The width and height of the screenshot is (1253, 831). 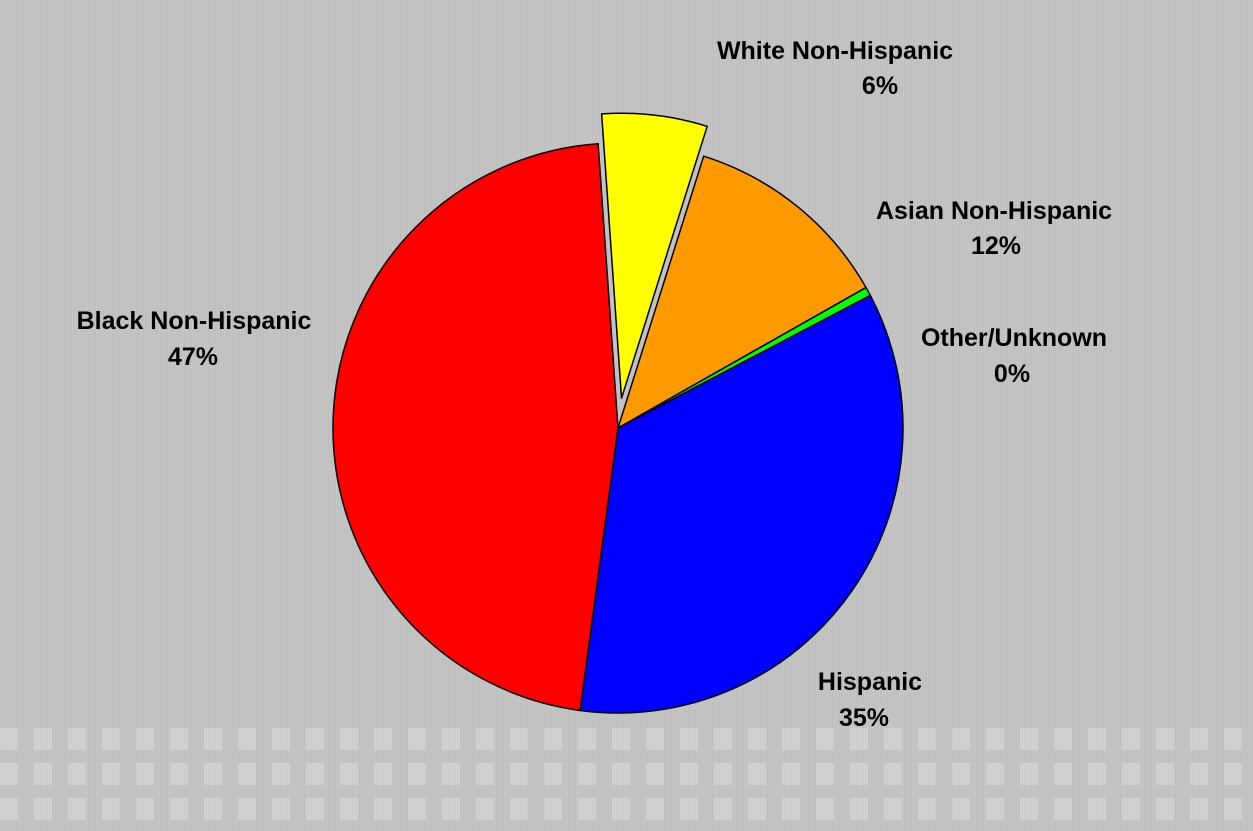 I want to click on slice-label-black: Black Non-Hispanic, so click(x=194, y=321).